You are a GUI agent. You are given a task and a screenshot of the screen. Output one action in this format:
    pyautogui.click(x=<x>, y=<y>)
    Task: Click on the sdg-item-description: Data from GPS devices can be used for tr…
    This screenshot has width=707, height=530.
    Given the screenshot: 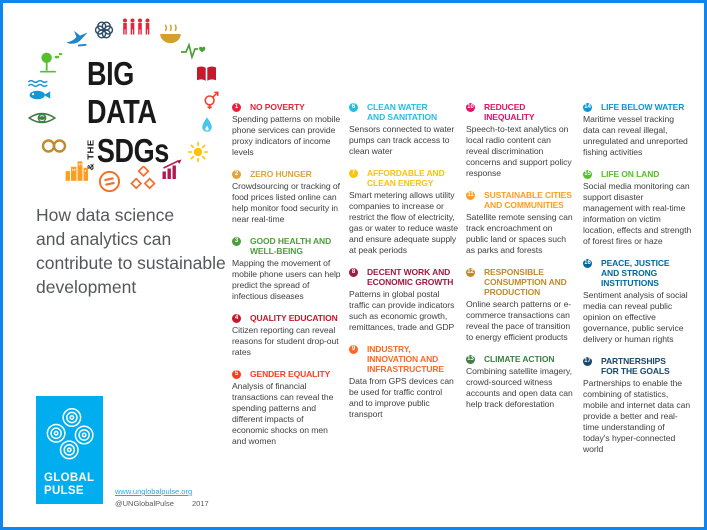 What is the action you would take?
    pyautogui.click(x=401, y=398)
    